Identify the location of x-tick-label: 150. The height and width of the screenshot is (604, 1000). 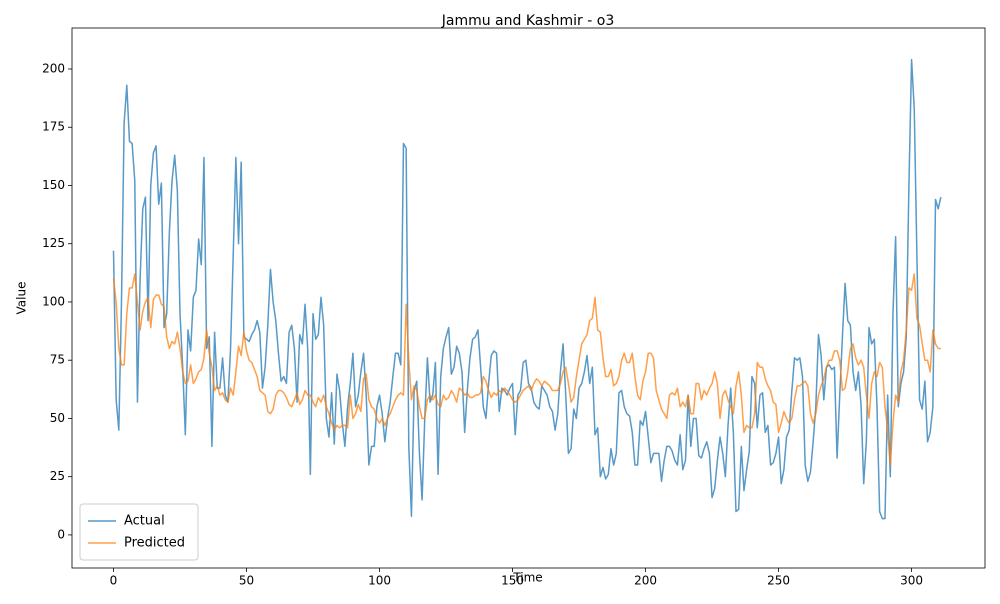
(512, 581).